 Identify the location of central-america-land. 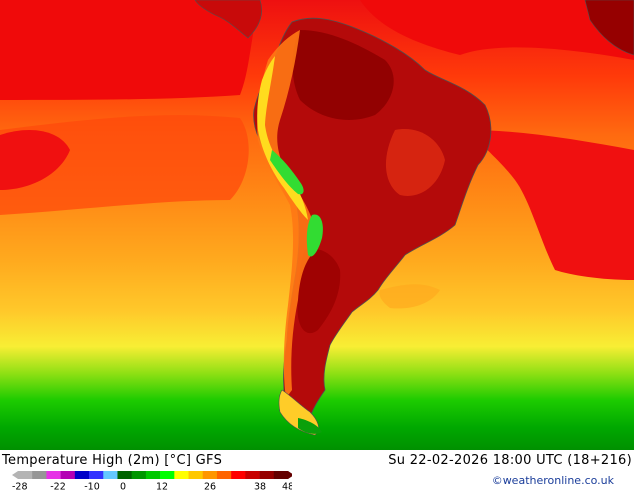
(228, 19).